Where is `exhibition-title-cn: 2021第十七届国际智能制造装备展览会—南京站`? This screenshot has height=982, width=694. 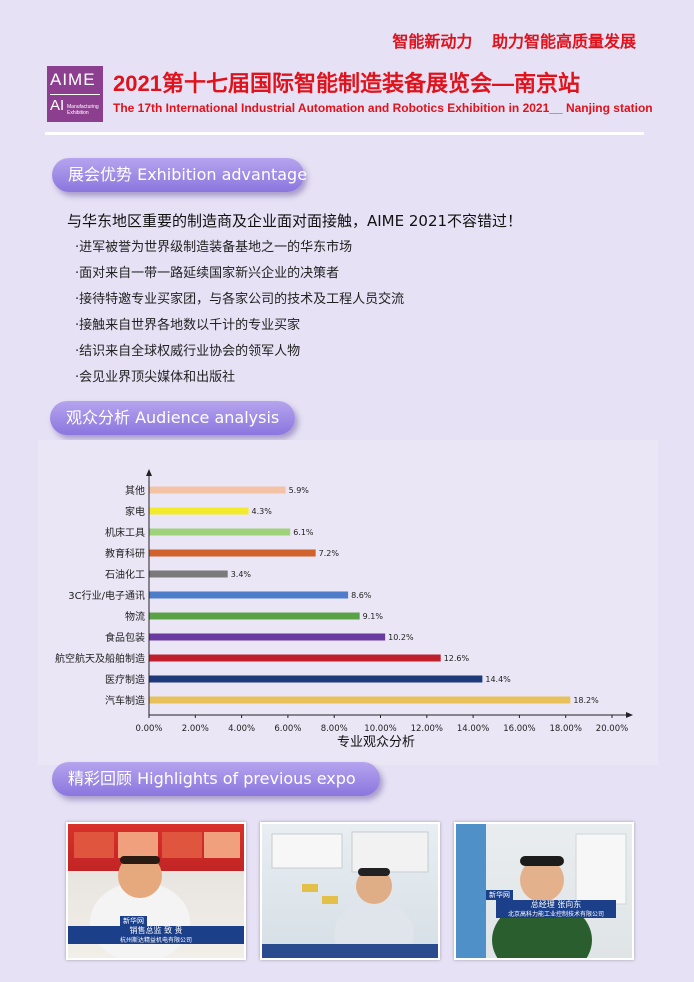
exhibition-title-cn: 2021第十七届国际智能制造装备展览会—南京站 is located at coordinates (346, 83).